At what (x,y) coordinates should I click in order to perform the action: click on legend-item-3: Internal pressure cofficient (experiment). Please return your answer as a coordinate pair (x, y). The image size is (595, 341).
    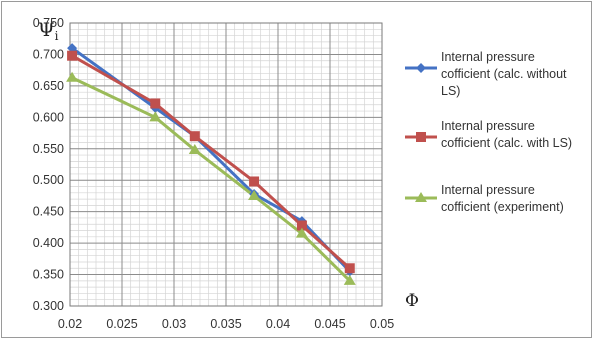
    Looking at the image, I should click on (484, 198).